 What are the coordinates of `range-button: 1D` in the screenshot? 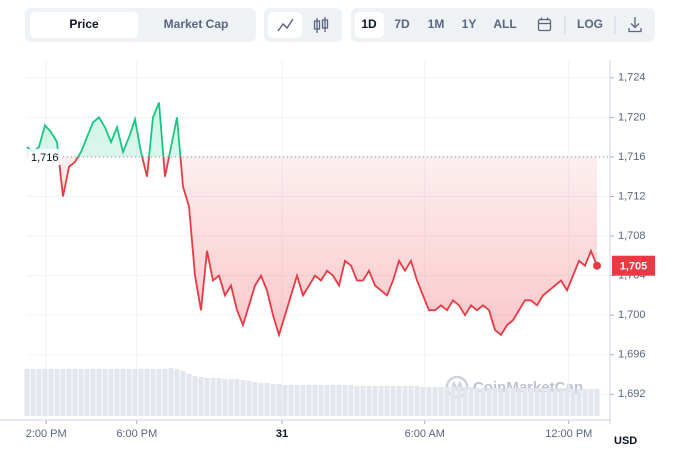 It's located at (369, 24).